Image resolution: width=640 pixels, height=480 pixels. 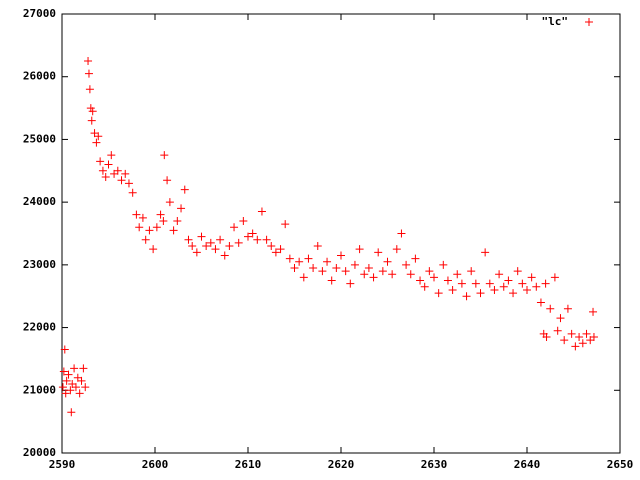 What do you see at coordinates (434, 464) in the screenshot?
I see `x-tick-label: 2630` at bounding box center [434, 464].